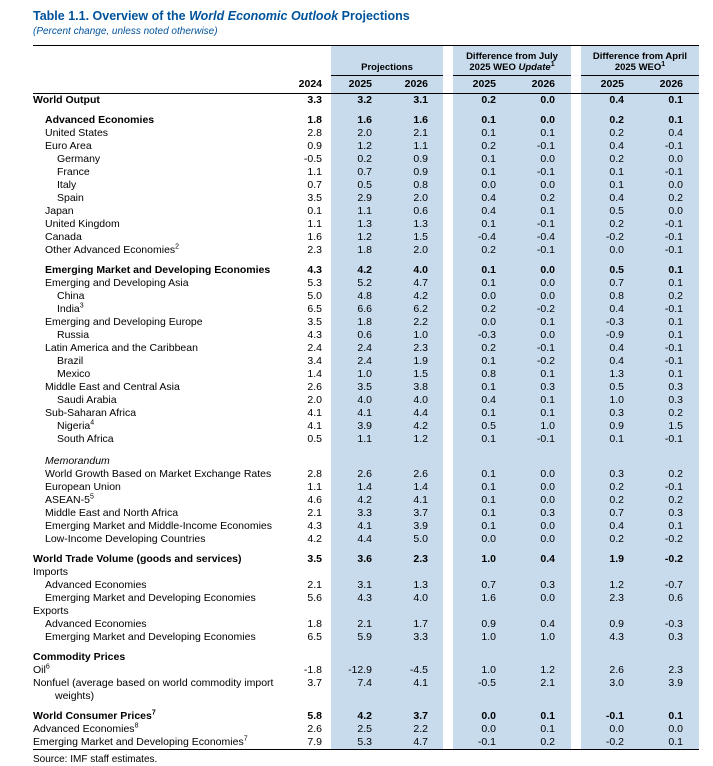 This screenshot has width=713, height=766. Describe the element at coordinates (158, 84) in the screenshot. I see `year-header-label-spacer` at that location.